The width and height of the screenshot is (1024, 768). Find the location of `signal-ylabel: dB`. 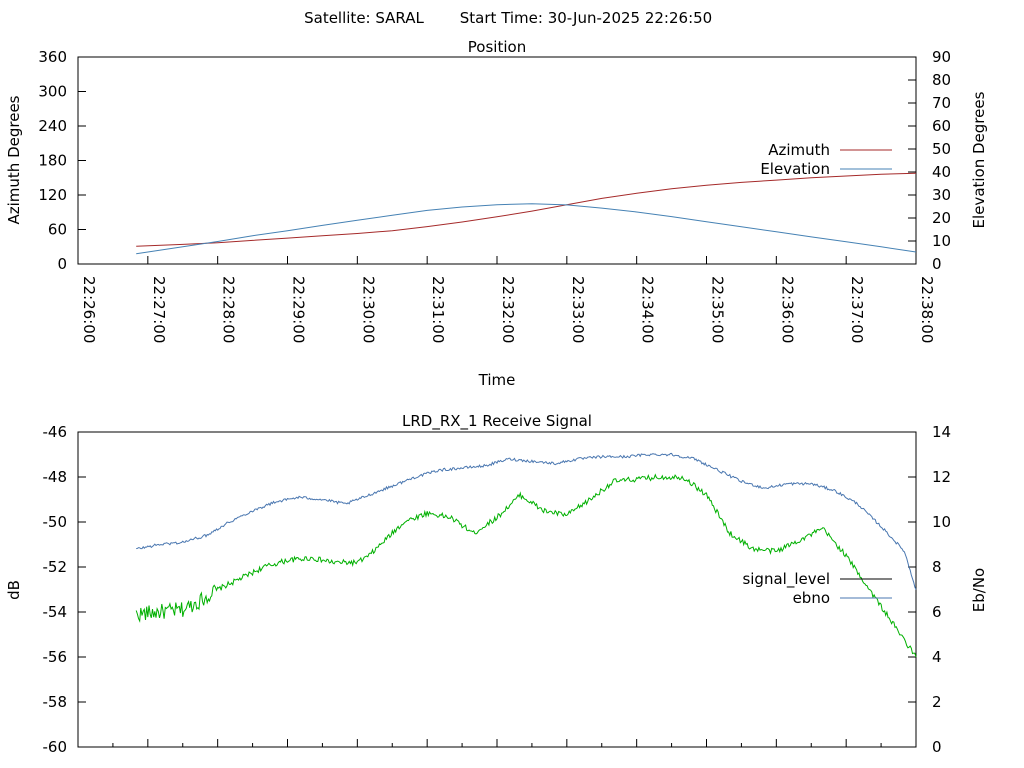

signal-ylabel: dB is located at coordinates (14, 590).